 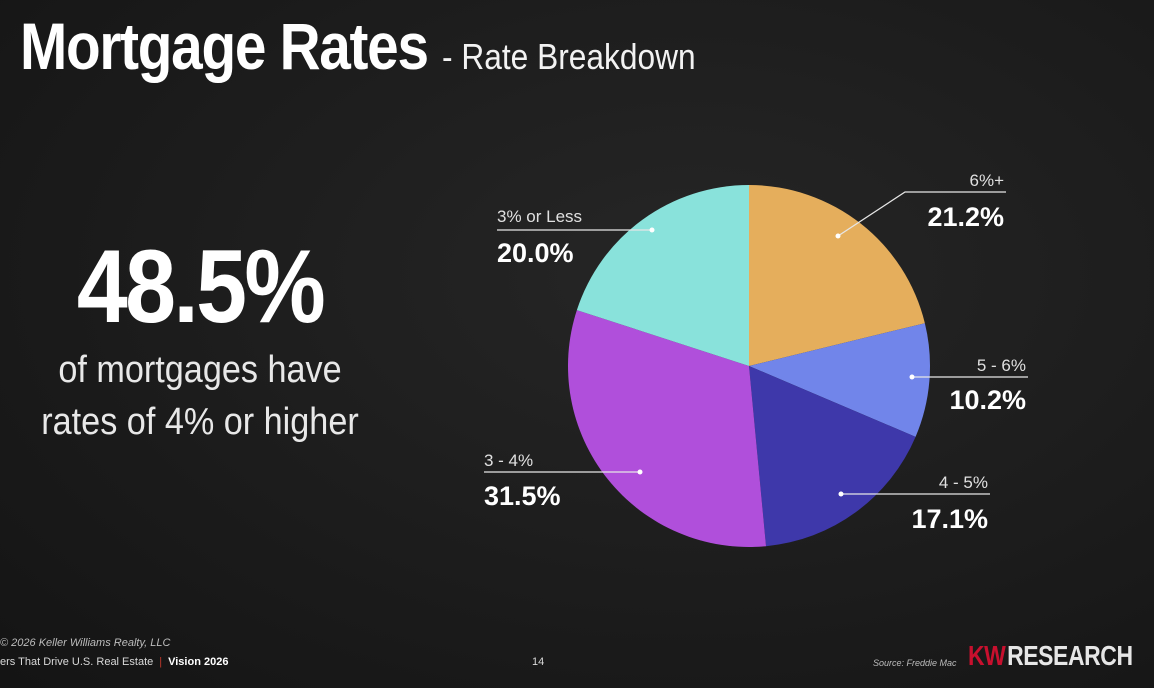 I want to click on slice-value-label: 20.0%, so click(x=535, y=253).